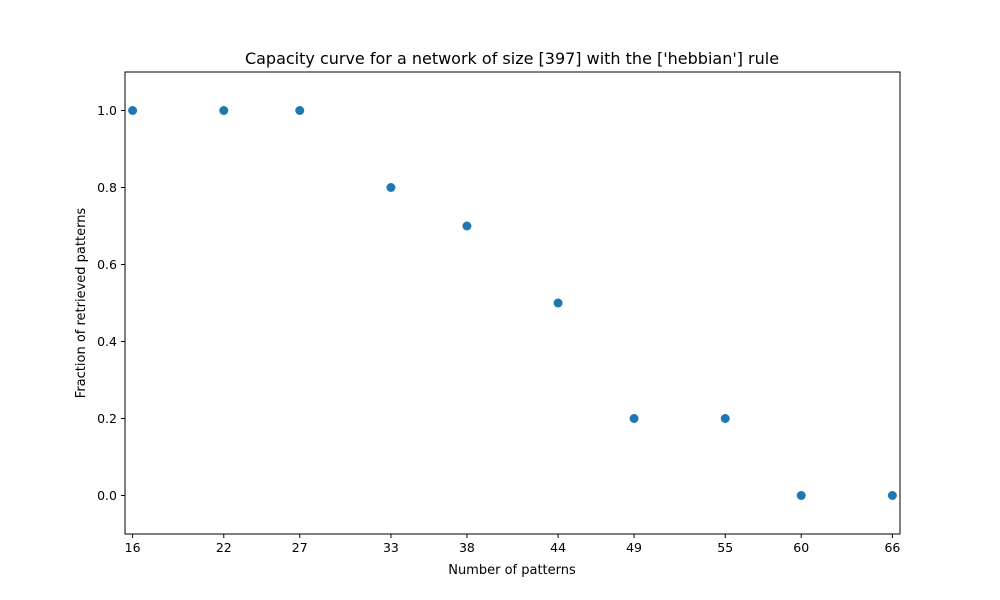  Describe the element at coordinates (81, 303) in the screenshot. I see `y-axis-label: Fraction of retrieved patterns` at that location.